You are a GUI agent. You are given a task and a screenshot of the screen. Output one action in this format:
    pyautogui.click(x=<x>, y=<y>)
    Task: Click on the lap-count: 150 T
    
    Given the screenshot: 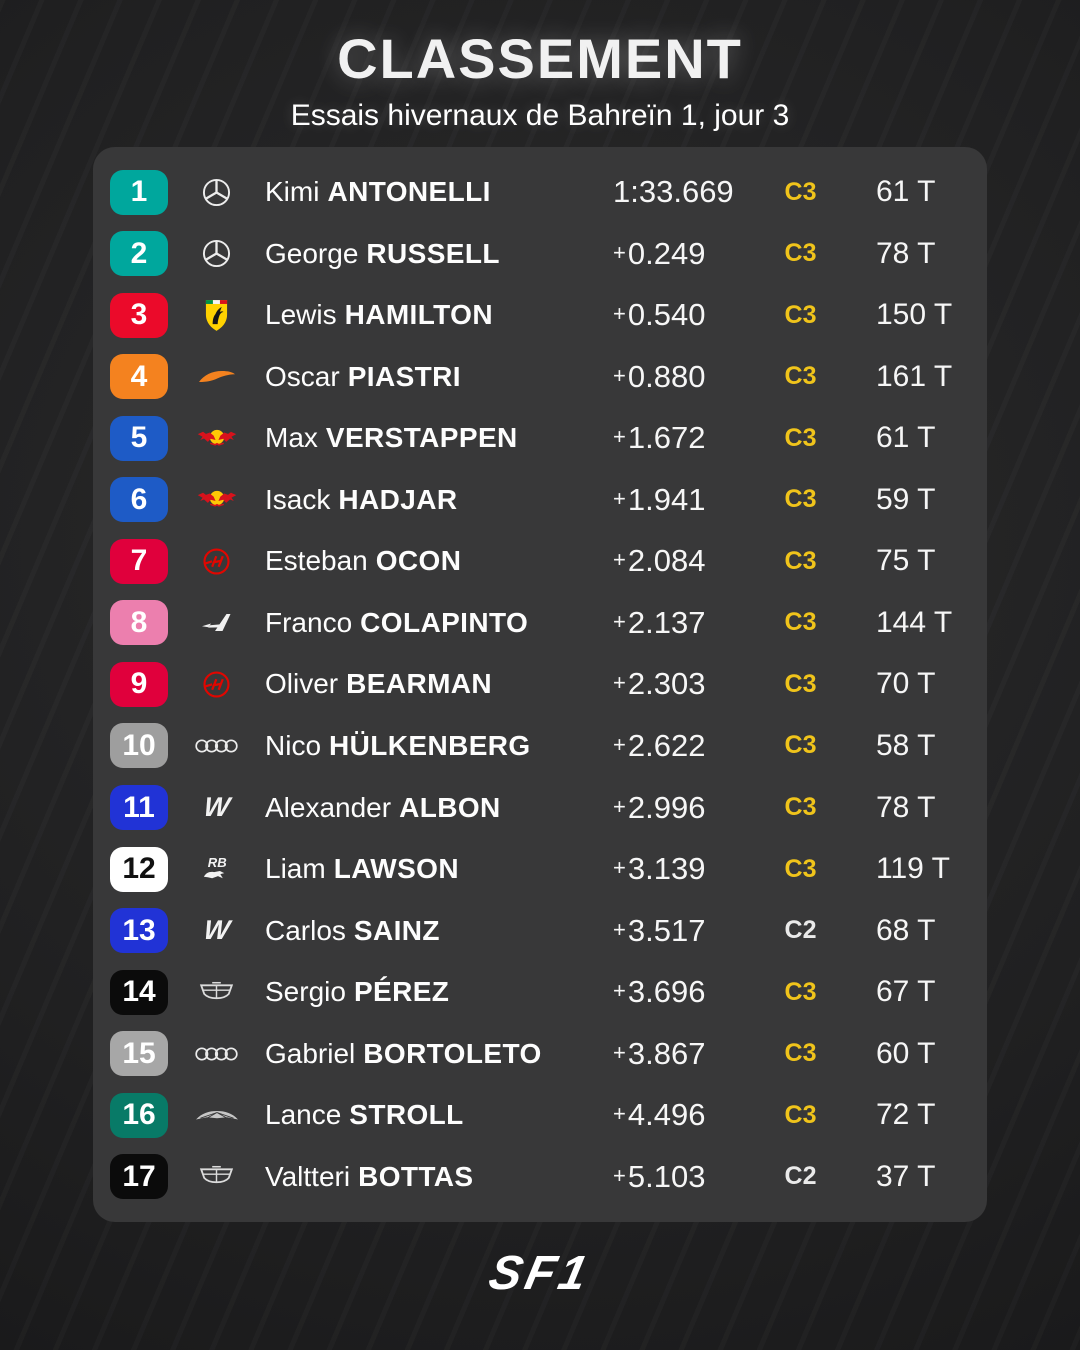 What is the action you would take?
    pyautogui.click(x=914, y=315)
    